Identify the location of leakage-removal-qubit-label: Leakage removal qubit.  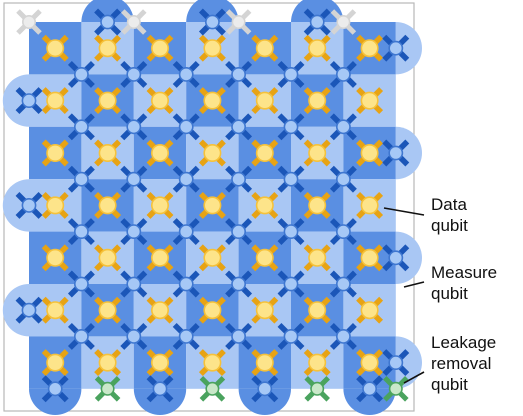
(464, 363).